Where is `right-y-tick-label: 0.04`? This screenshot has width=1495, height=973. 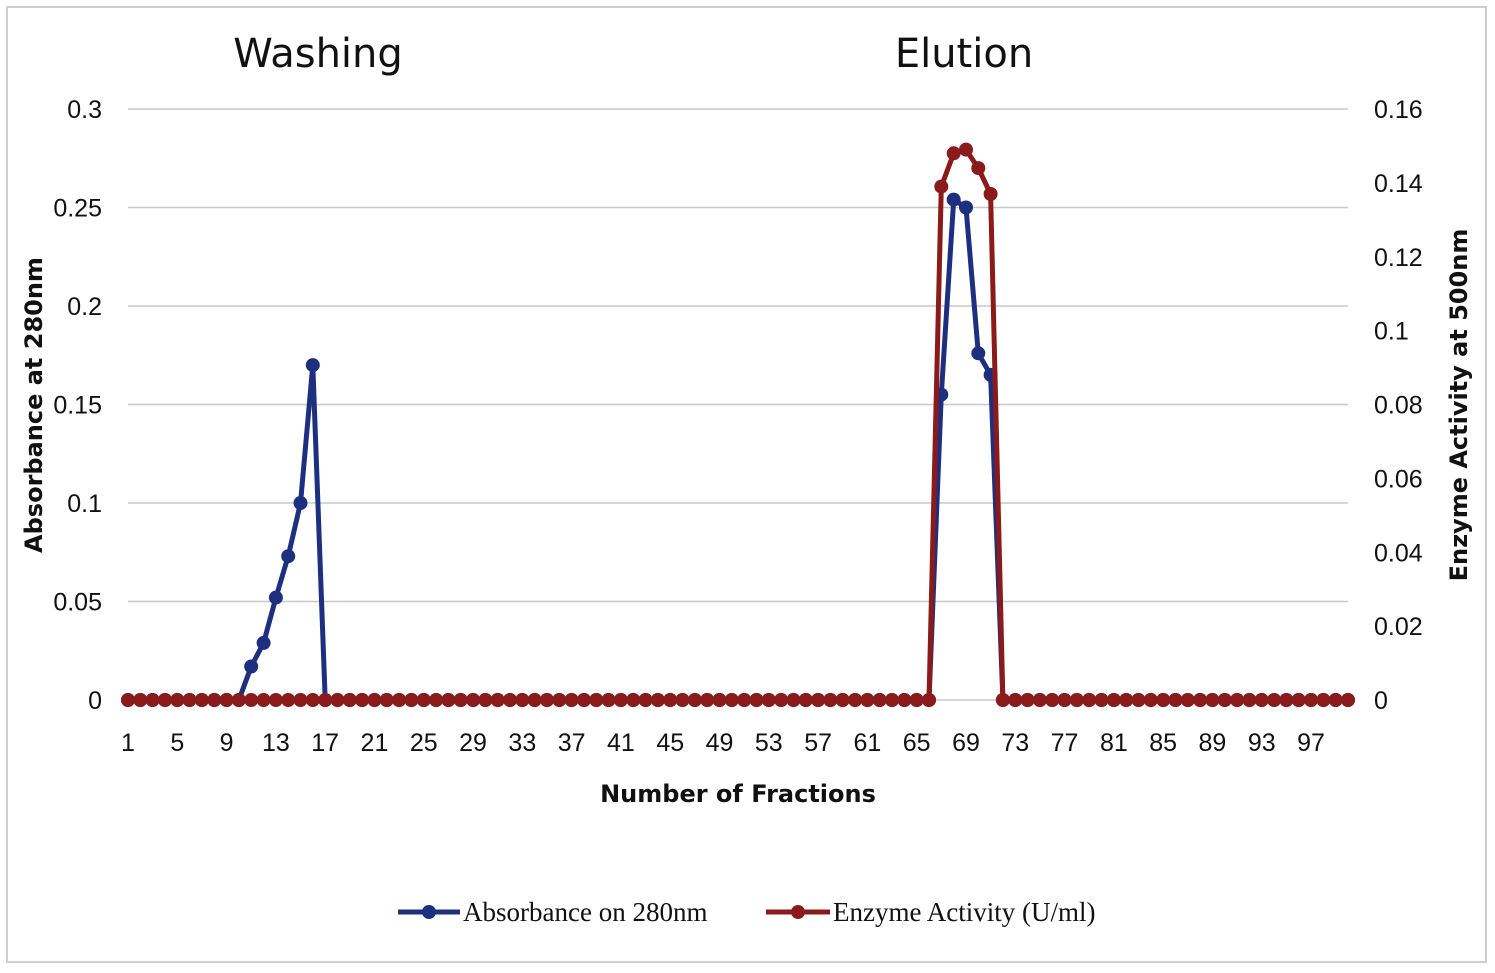 right-y-tick-label: 0.04 is located at coordinates (1398, 553).